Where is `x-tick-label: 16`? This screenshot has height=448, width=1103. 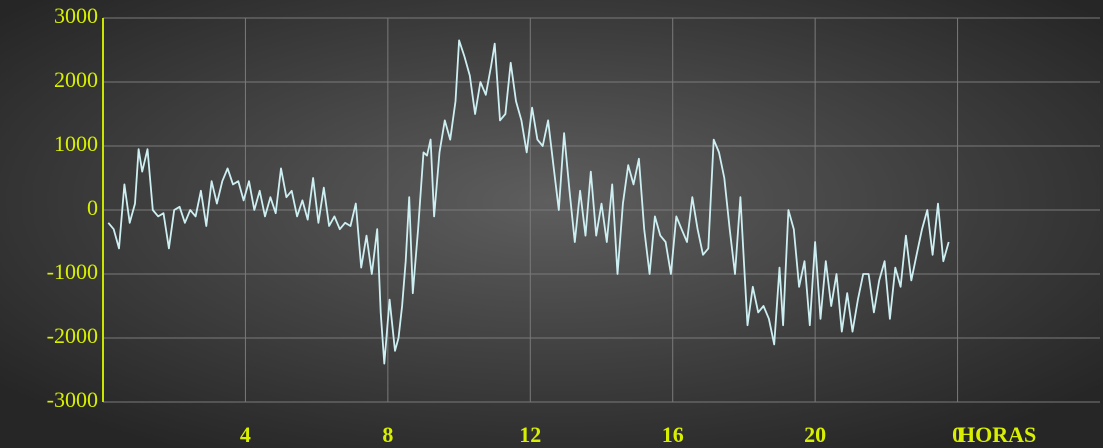
x-tick-label: 16 is located at coordinates (673, 434).